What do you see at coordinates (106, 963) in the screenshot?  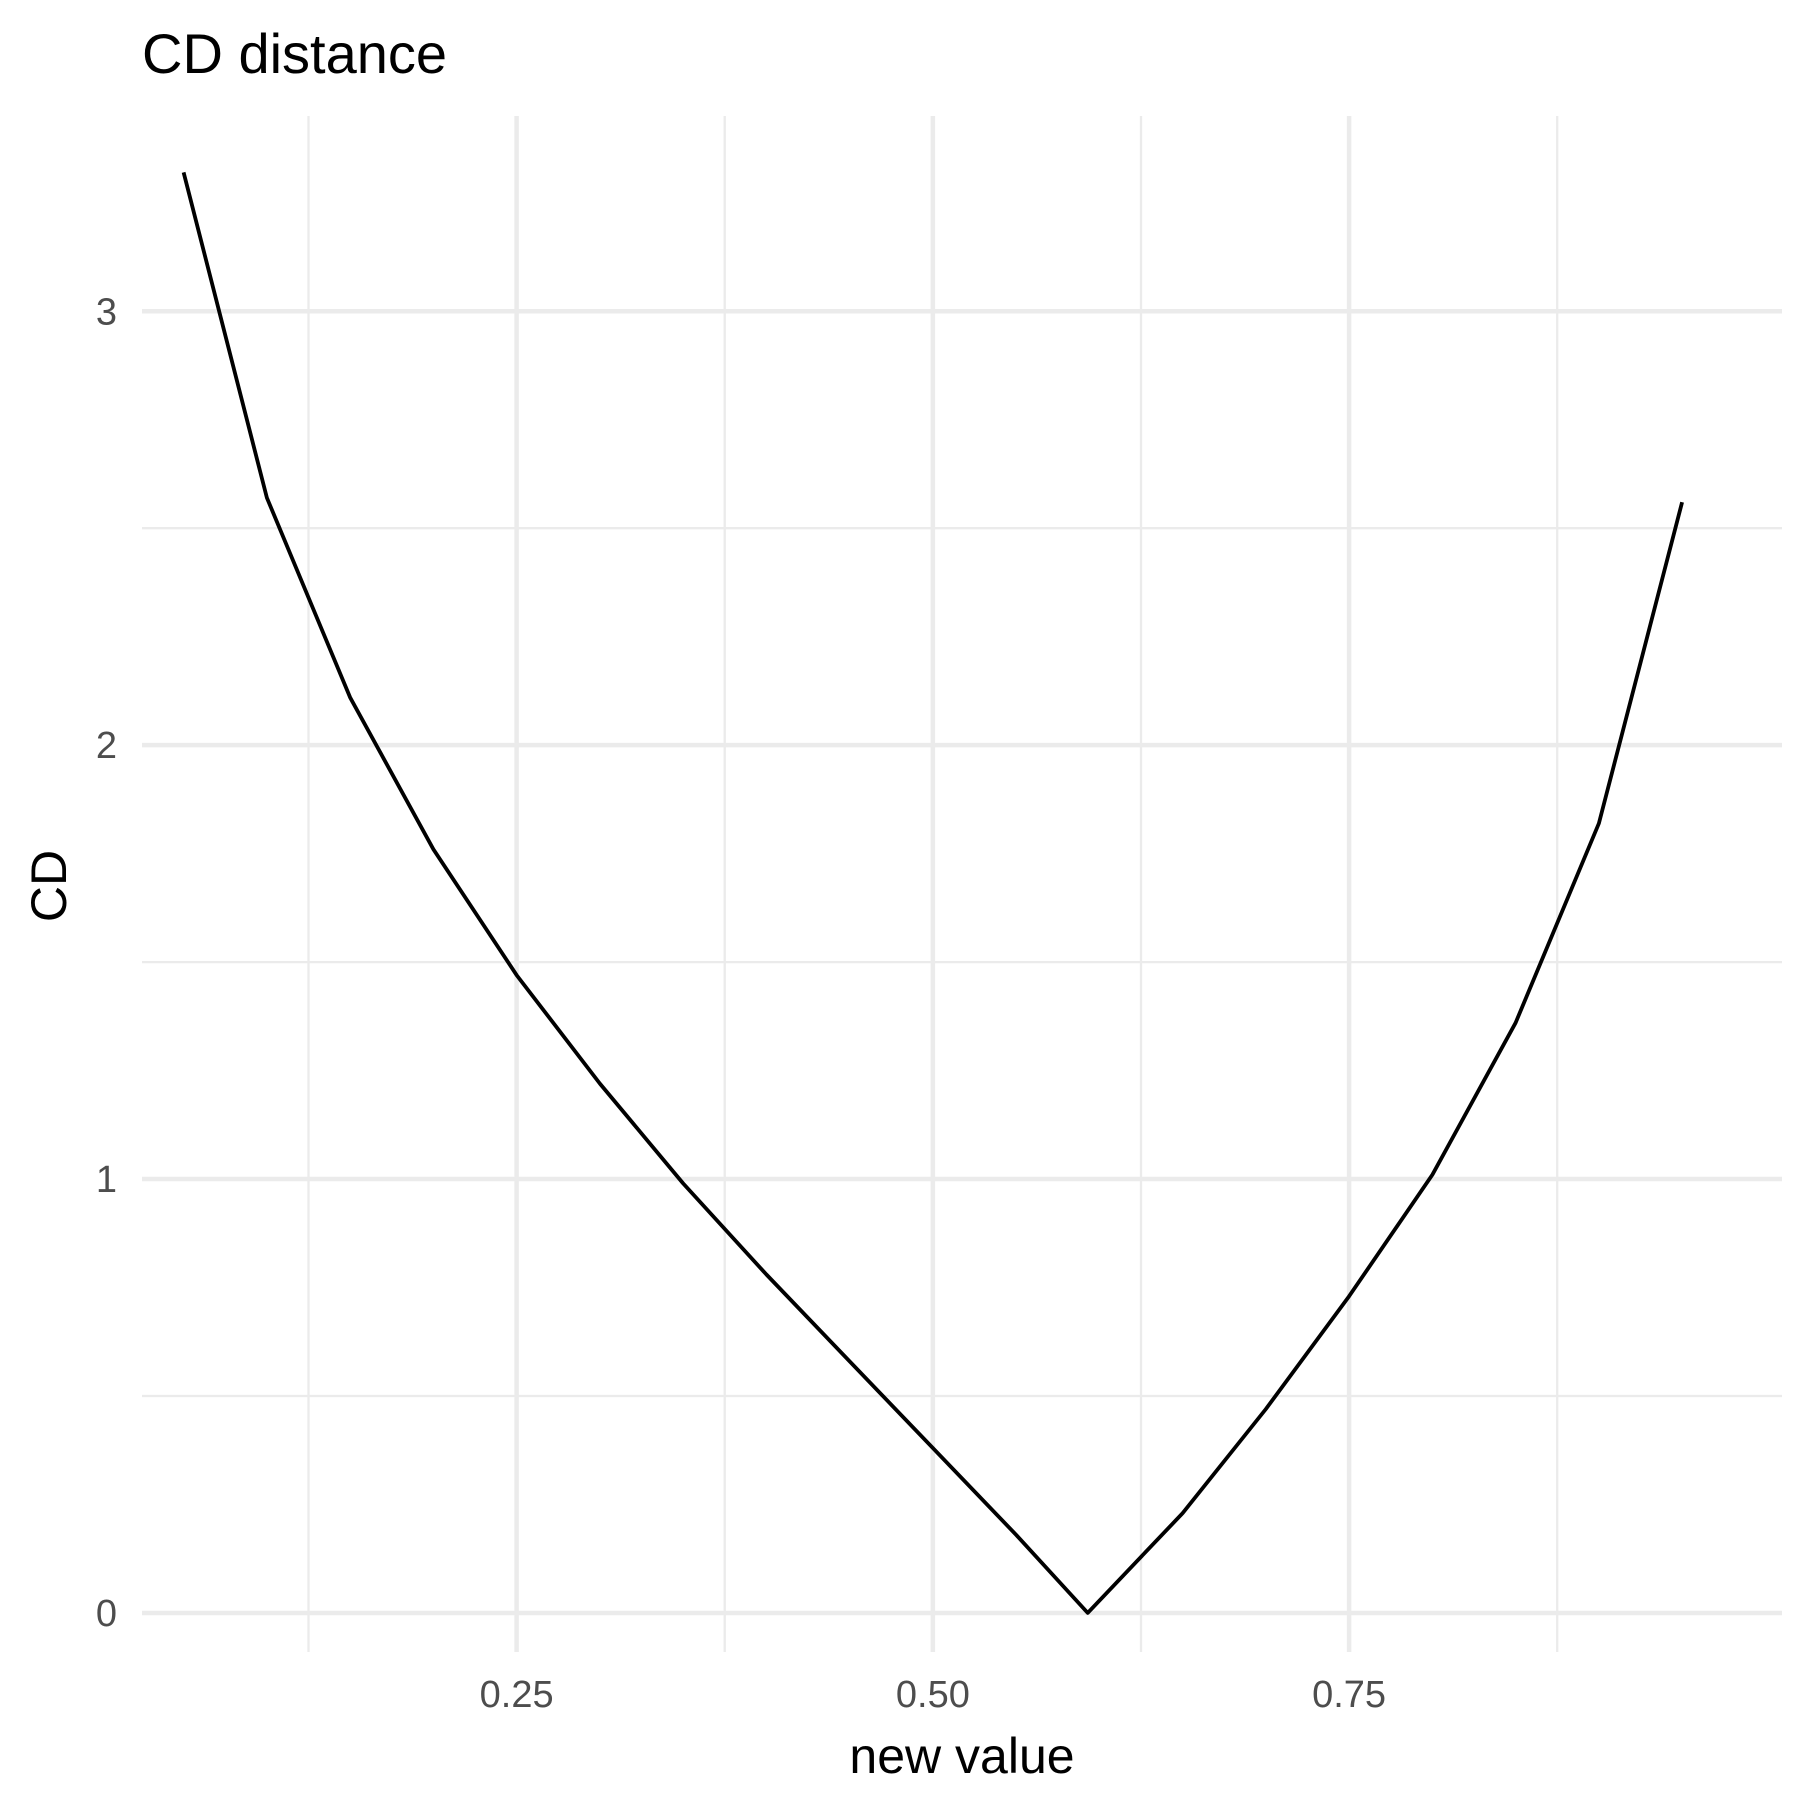 I see `y-tick-labels: 0 1 2 3` at bounding box center [106, 963].